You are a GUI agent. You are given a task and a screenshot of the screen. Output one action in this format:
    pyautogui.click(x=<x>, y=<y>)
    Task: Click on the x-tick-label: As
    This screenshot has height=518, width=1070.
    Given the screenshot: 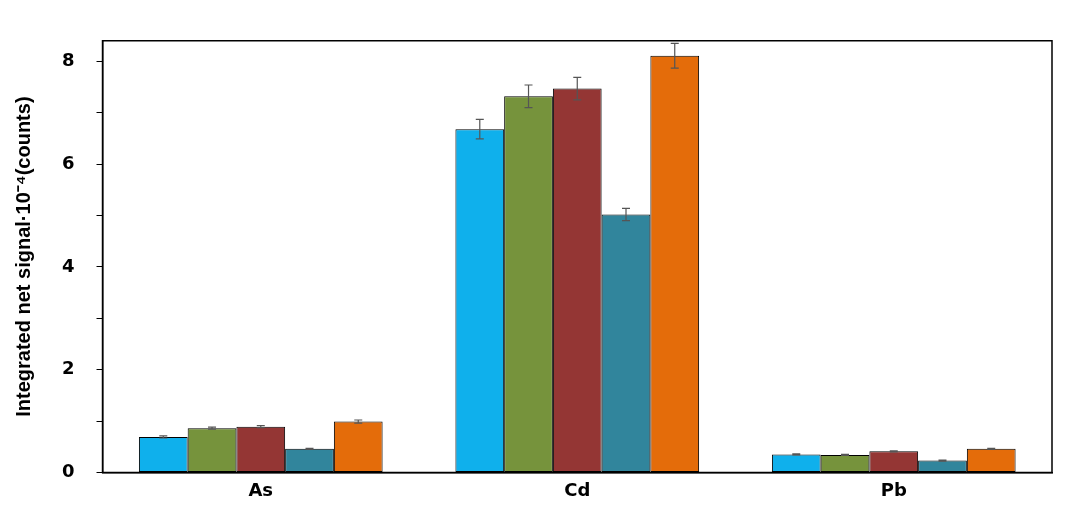 What is the action you would take?
    pyautogui.click(x=261, y=489)
    